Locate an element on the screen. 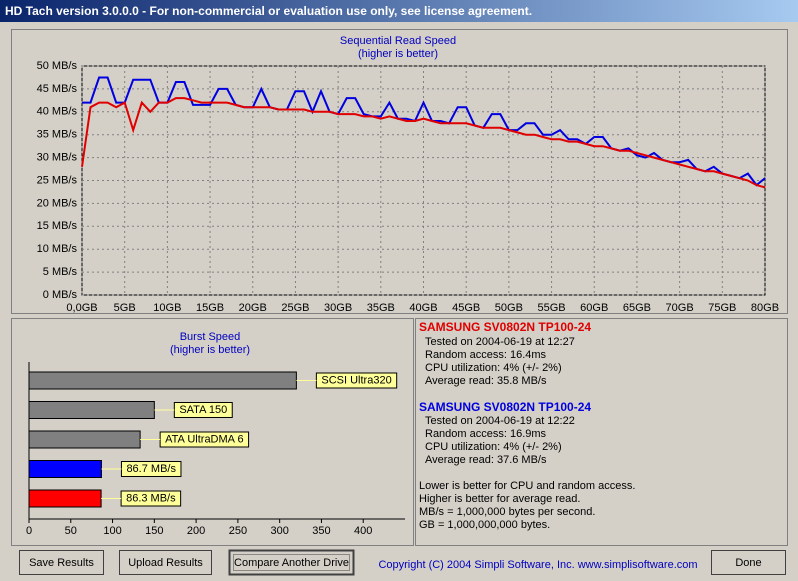 The image size is (798, 581). info-line: Tested on 2004-06-19 at 12:22 is located at coordinates (500, 421).